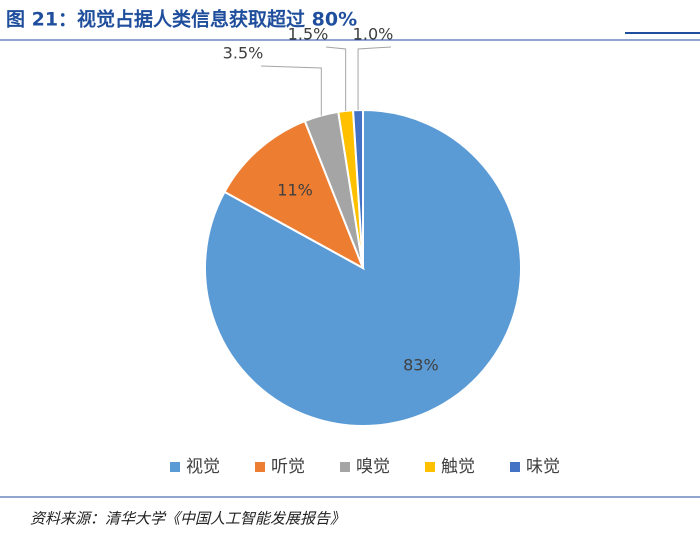 Image resolution: width=700 pixels, height=533 pixels. What do you see at coordinates (373, 467) in the screenshot?
I see `legend-label: 嗅觉` at bounding box center [373, 467].